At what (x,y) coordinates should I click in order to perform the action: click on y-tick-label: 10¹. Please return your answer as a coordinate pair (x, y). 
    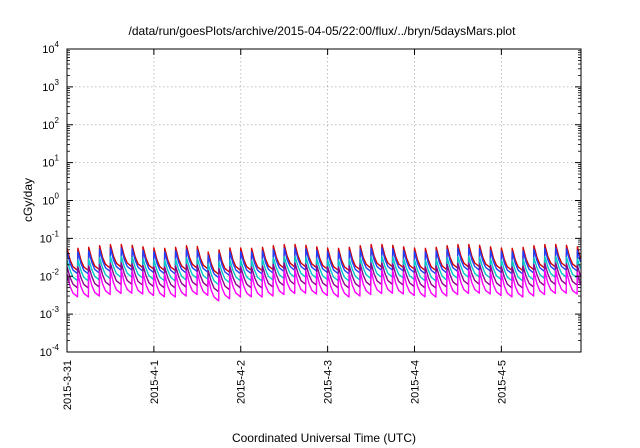
    Looking at the image, I should click on (50, 162).